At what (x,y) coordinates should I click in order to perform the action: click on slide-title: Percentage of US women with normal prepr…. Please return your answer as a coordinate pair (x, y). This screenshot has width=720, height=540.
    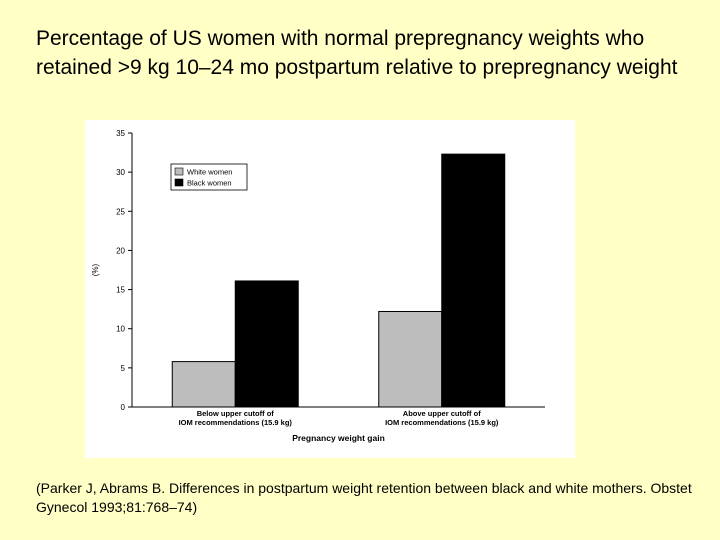
    Looking at the image, I should click on (357, 53).